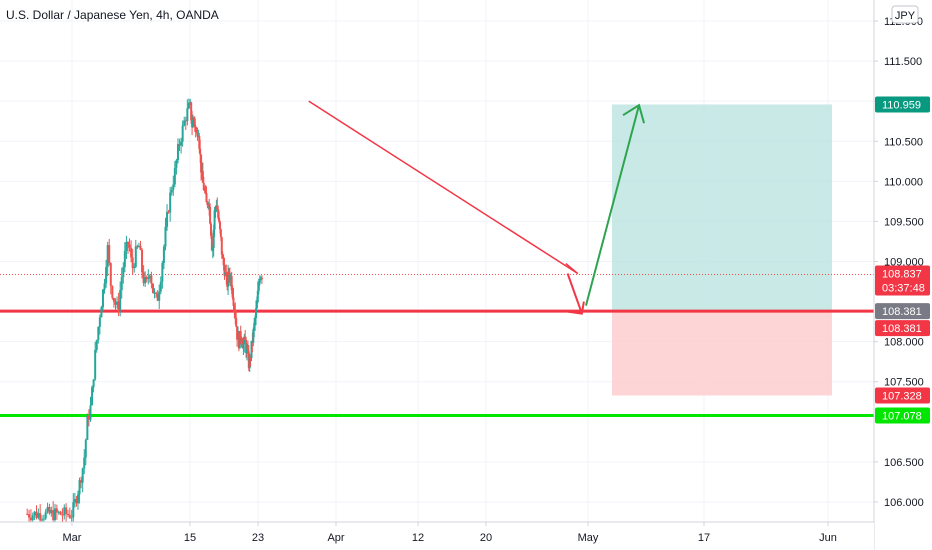 Image resolution: width=932 pixels, height=550 pixels. What do you see at coordinates (612, 205) in the screenshot?
I see `up-arrow` at bounding box center [612, 205].